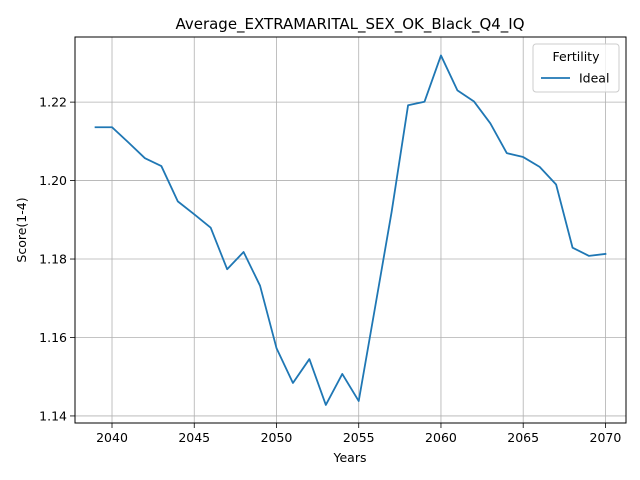  What do you see at coordinates (577, 56) in the screenshot?
I see `legend-title: Fertility` at bounding box center [577, 56].